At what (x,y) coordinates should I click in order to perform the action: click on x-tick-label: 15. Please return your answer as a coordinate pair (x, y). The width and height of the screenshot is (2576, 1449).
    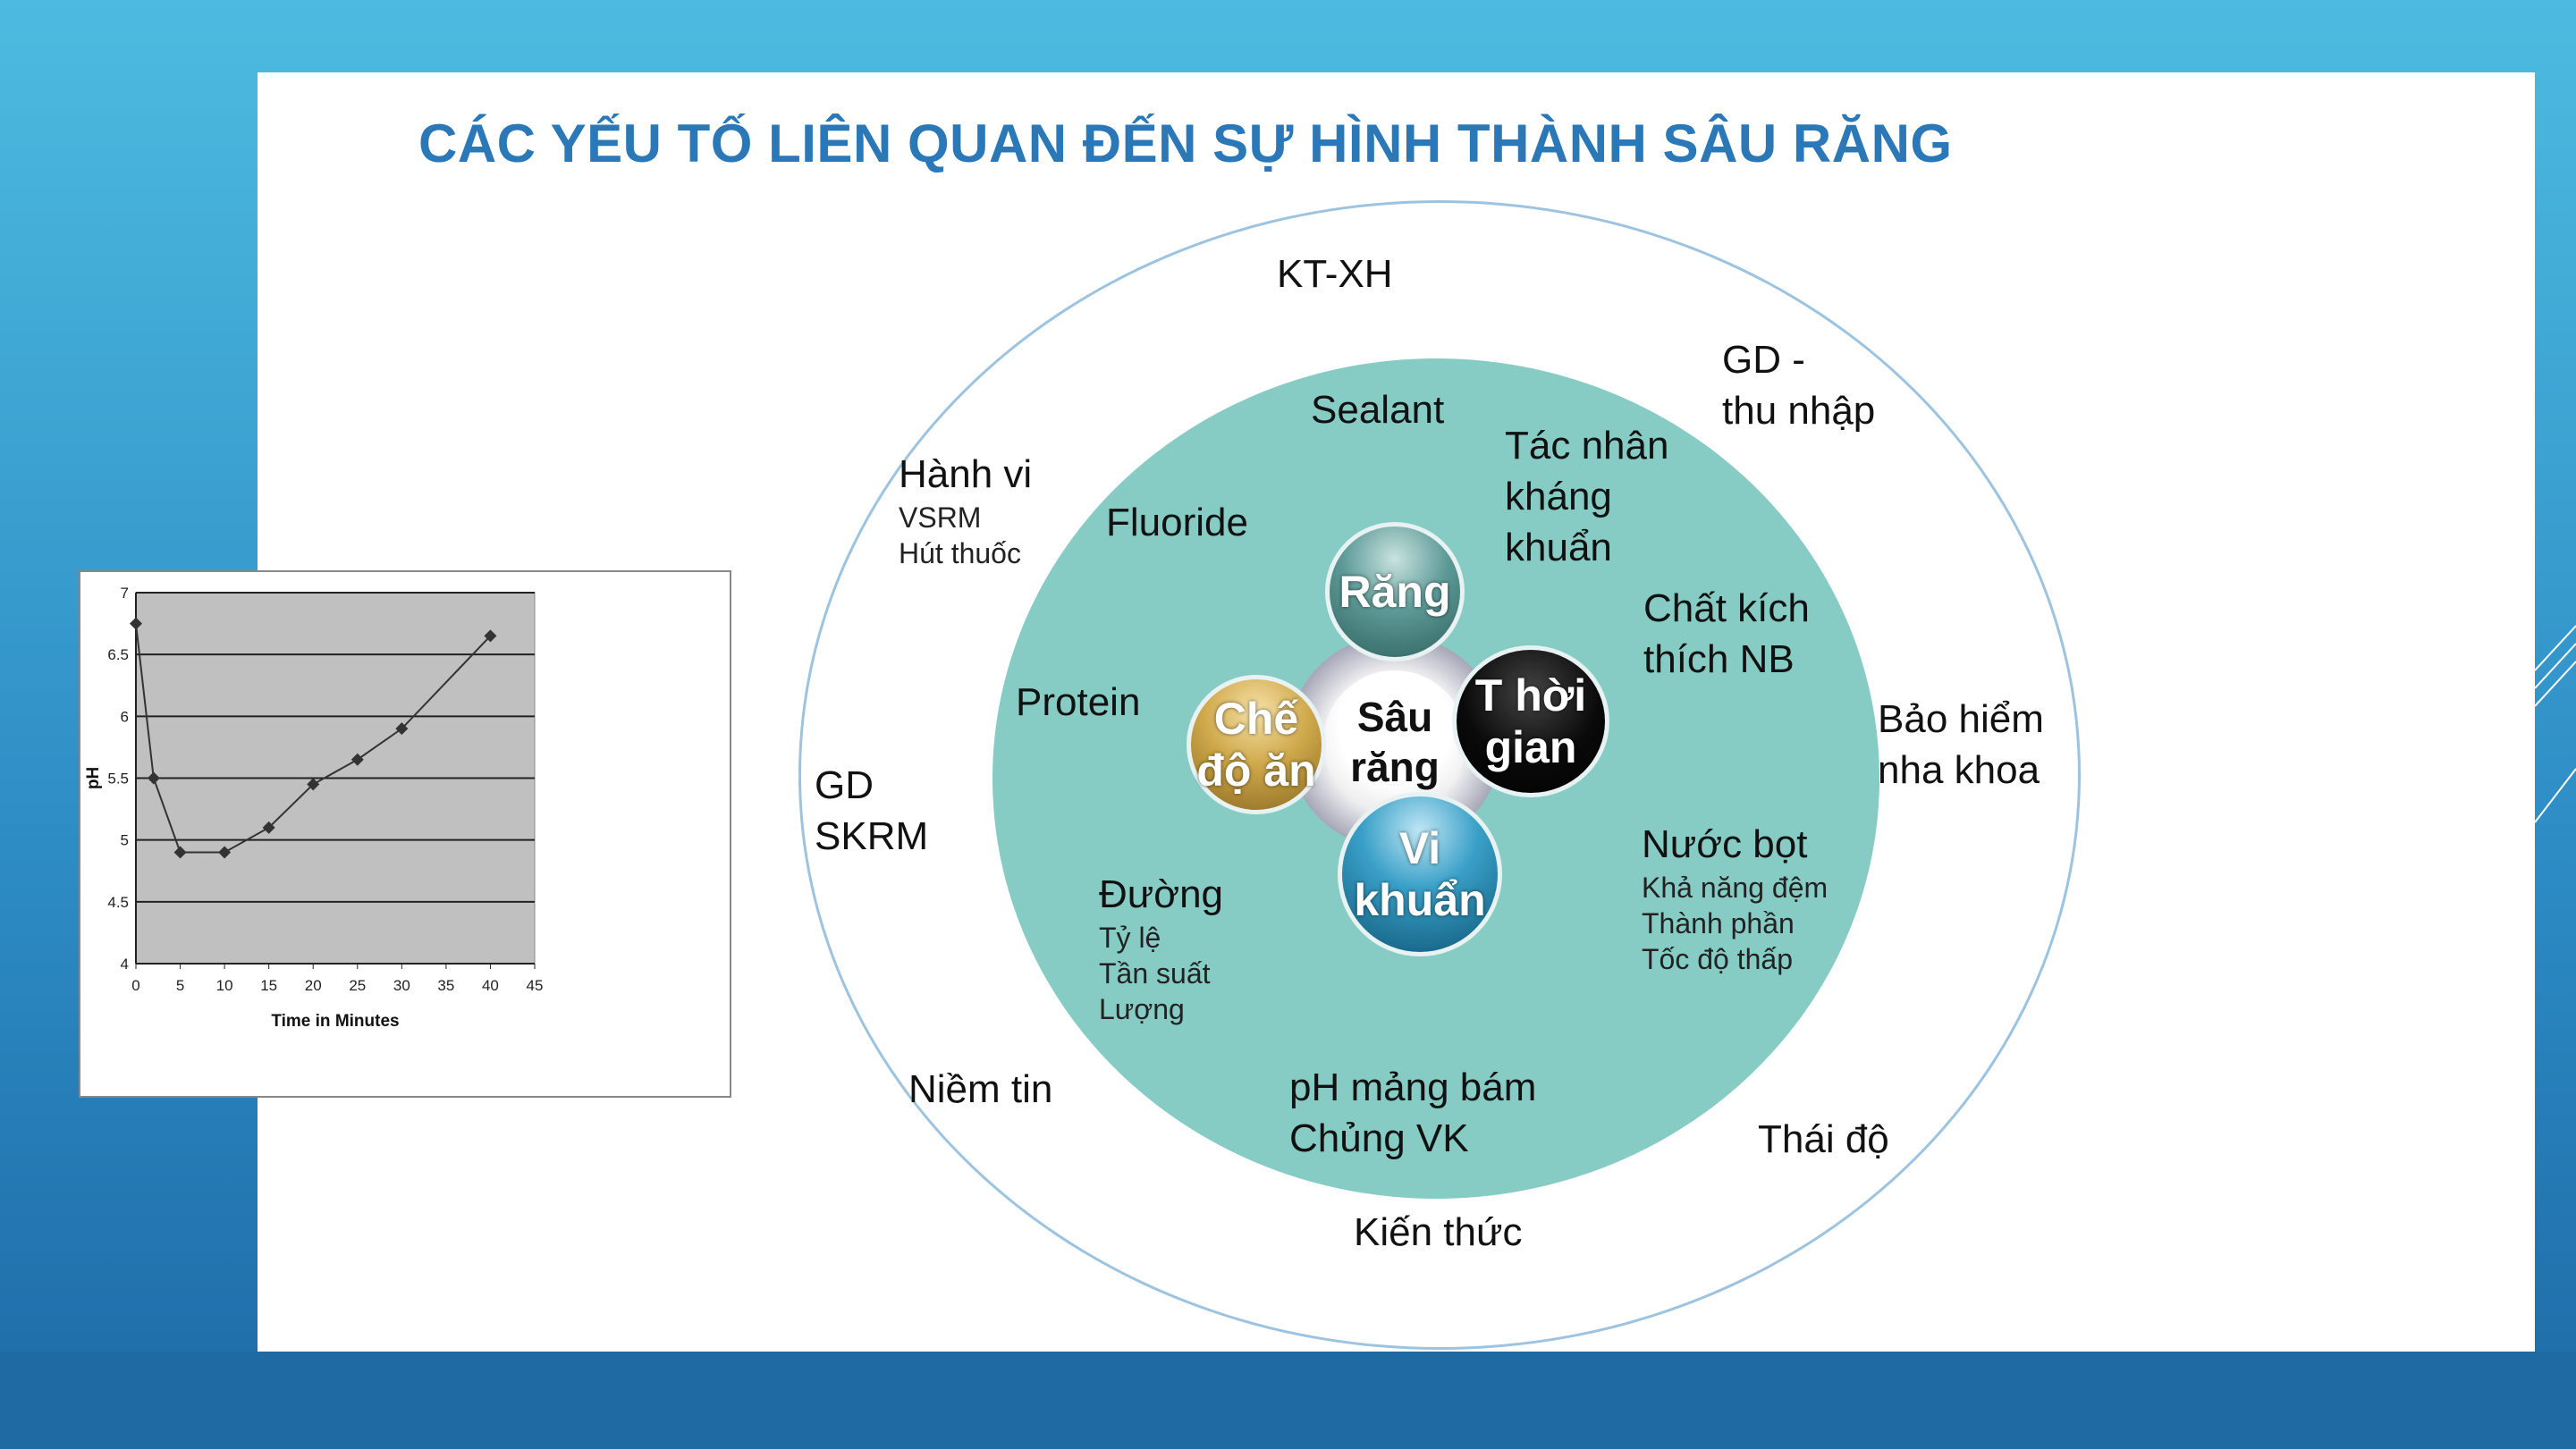
    Looking at the image, I should click on (268, 986).